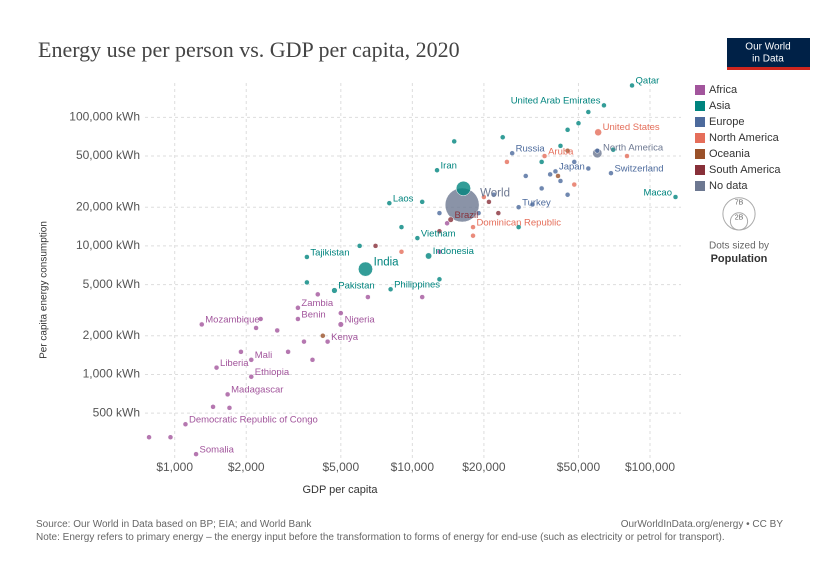  Describe the element at coordinates (356, 286) in the screenshot. I see `point-label: Pakistan` at that location.